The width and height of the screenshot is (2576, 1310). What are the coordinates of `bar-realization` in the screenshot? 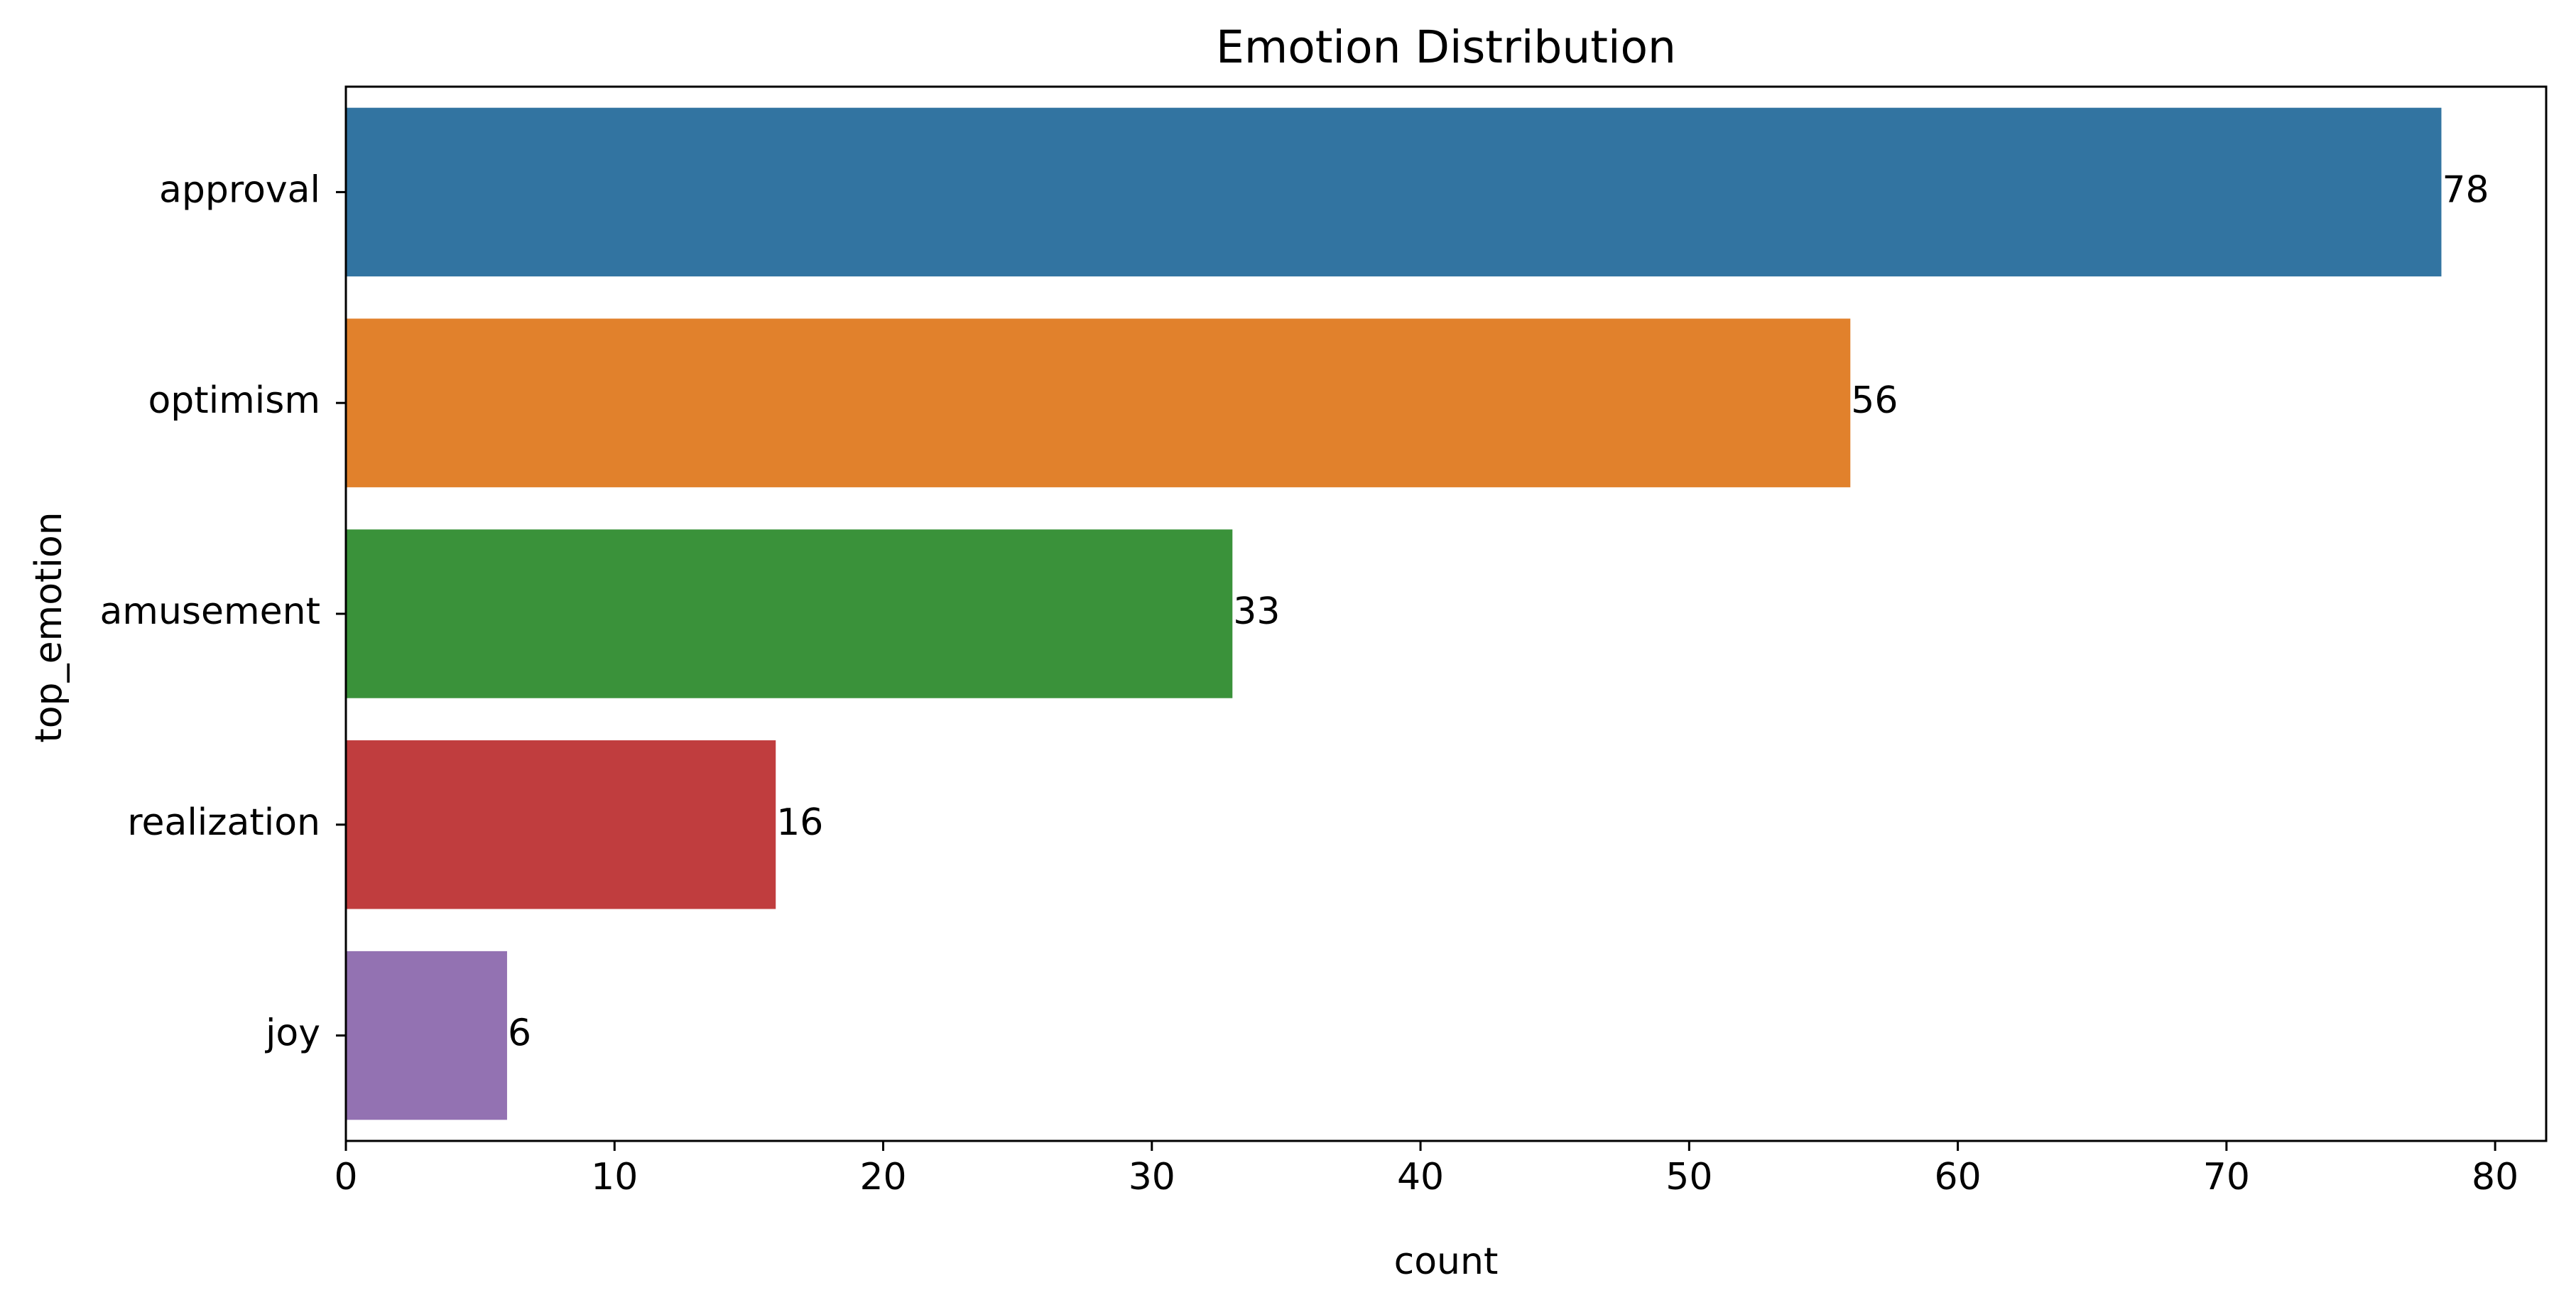 It's located at (561, 824).